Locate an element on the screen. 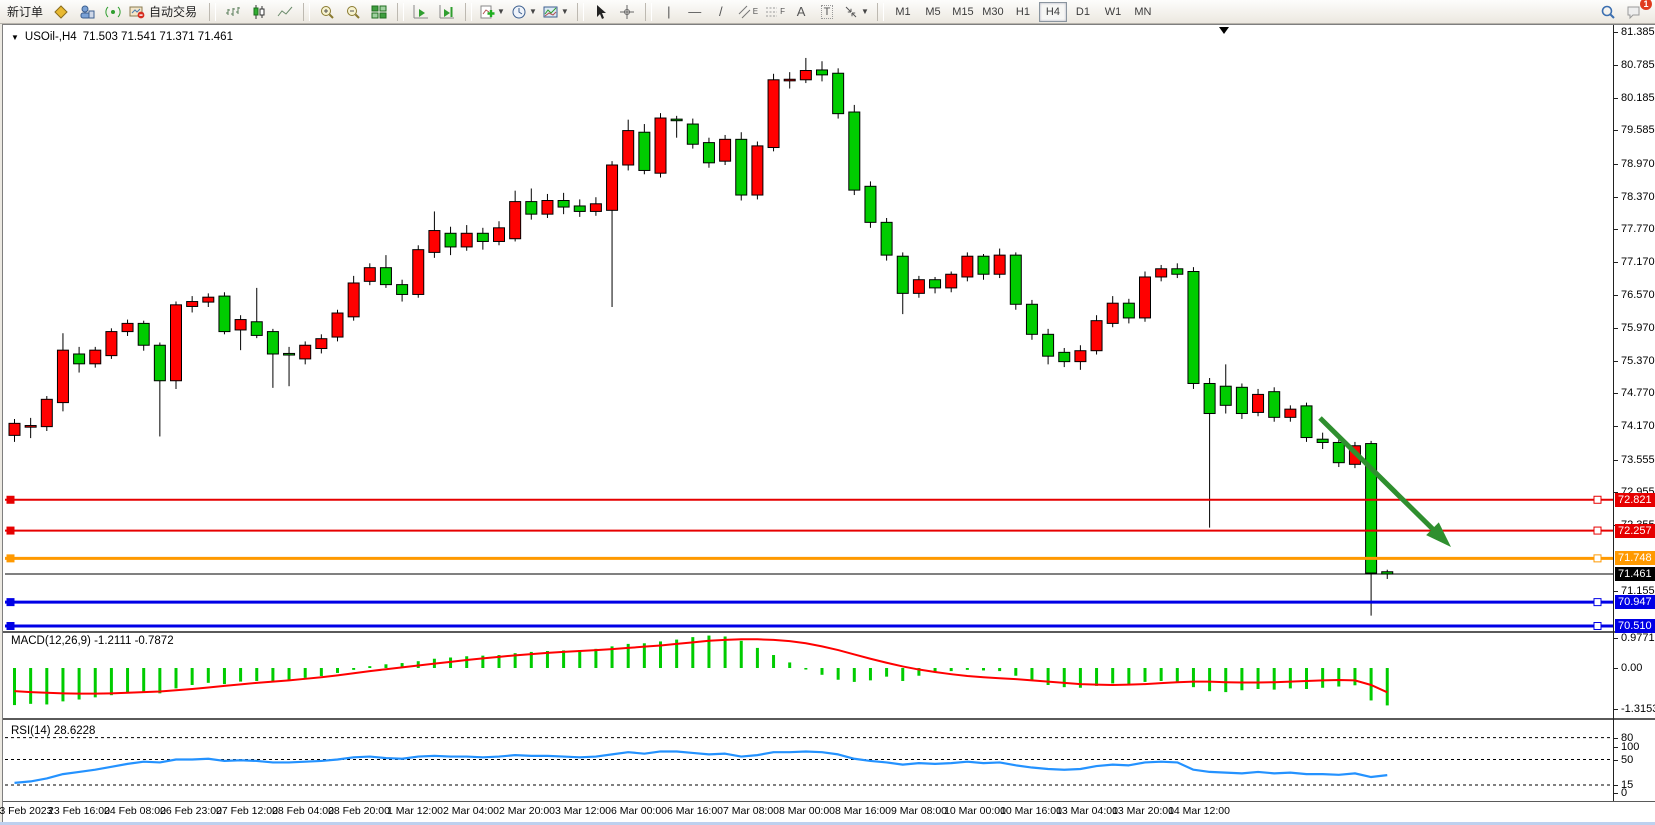 The image size is (1655, 825). timeframe-m5-button: M5 is located at coordinates (933, 11).